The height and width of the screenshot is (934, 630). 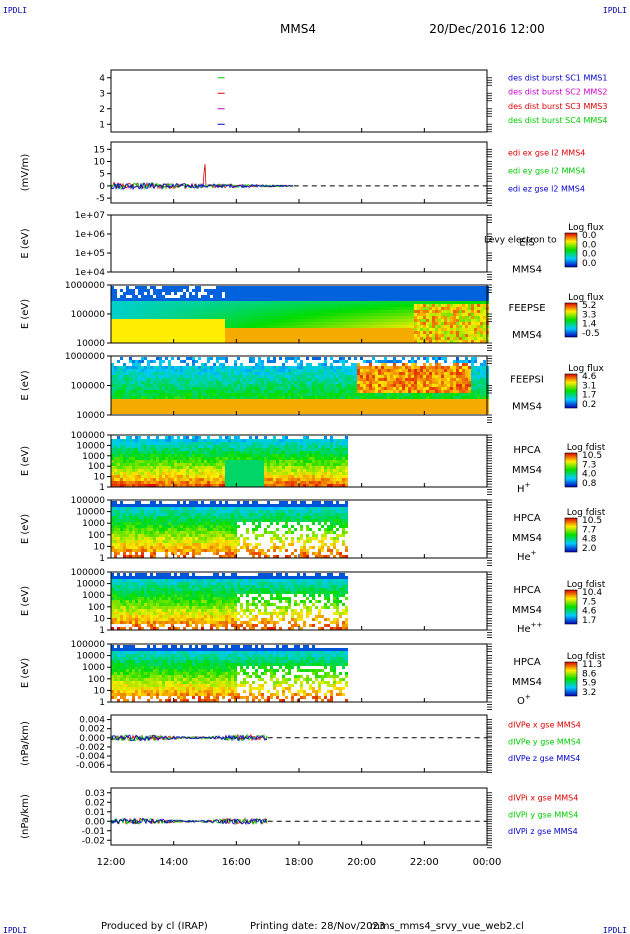 What do you see at coordinates (571, 250) in the screenshot?
I see `colorbar` at bounding box center [571, 250].